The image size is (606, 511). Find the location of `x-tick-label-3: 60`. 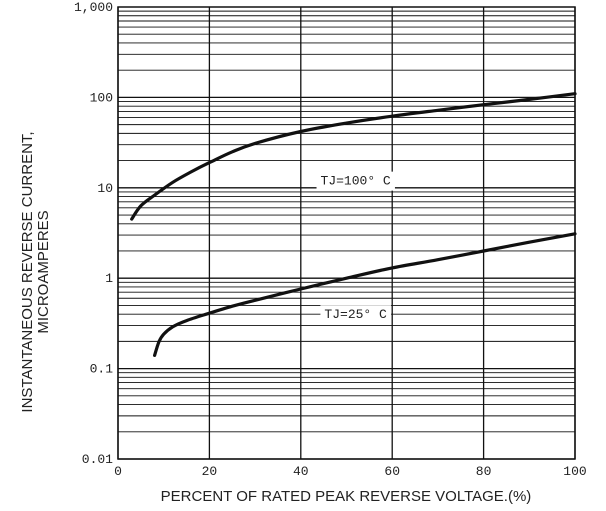

x-tick-label-3: 60 is located at coordinates (392, 471).